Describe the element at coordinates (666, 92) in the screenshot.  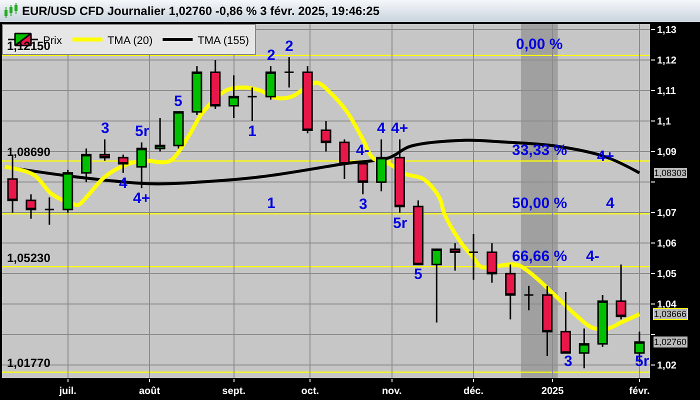
I see `y-tick-label: 1,11` at that location.